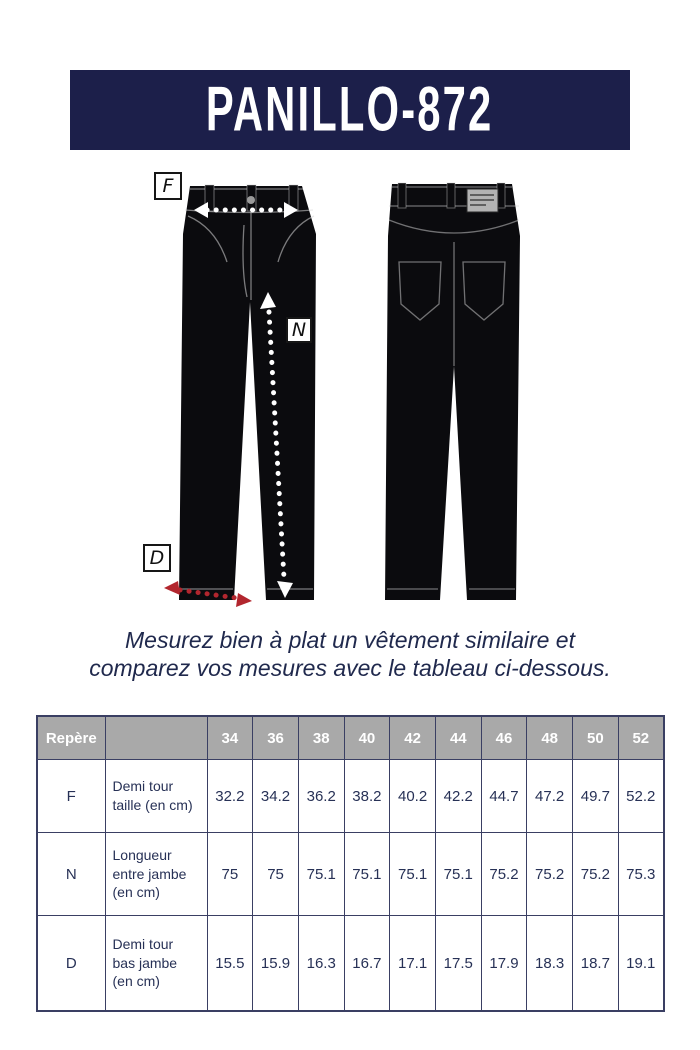 This screenshot has height=1050, width=700. I want to click on measure-description-cell: Demi tour bas jambe (en cm), so click(156, 963).